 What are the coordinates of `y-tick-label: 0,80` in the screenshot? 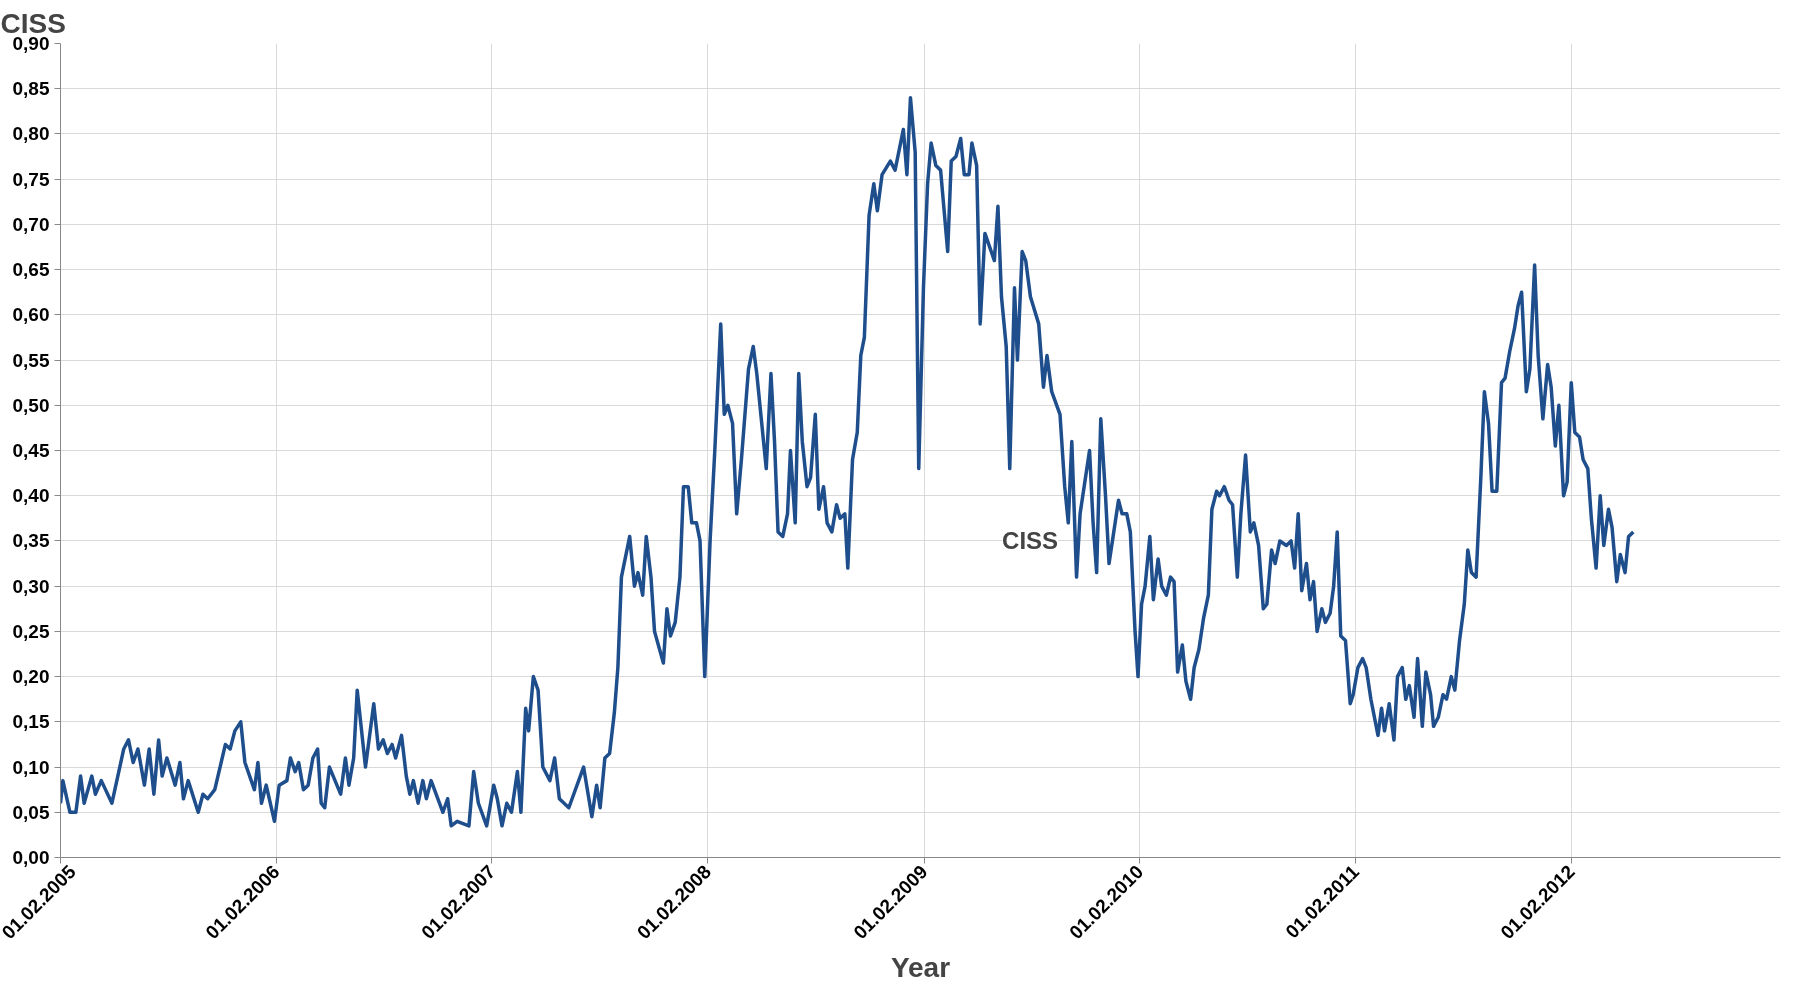 It's located at (31, 134).